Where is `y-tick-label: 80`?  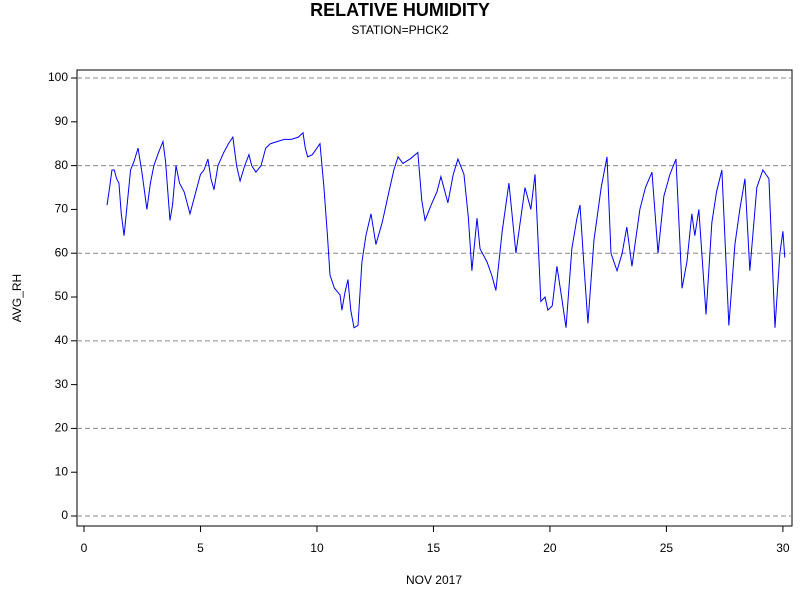
y-tick-label: 80 is located at coordinates (62, 165).